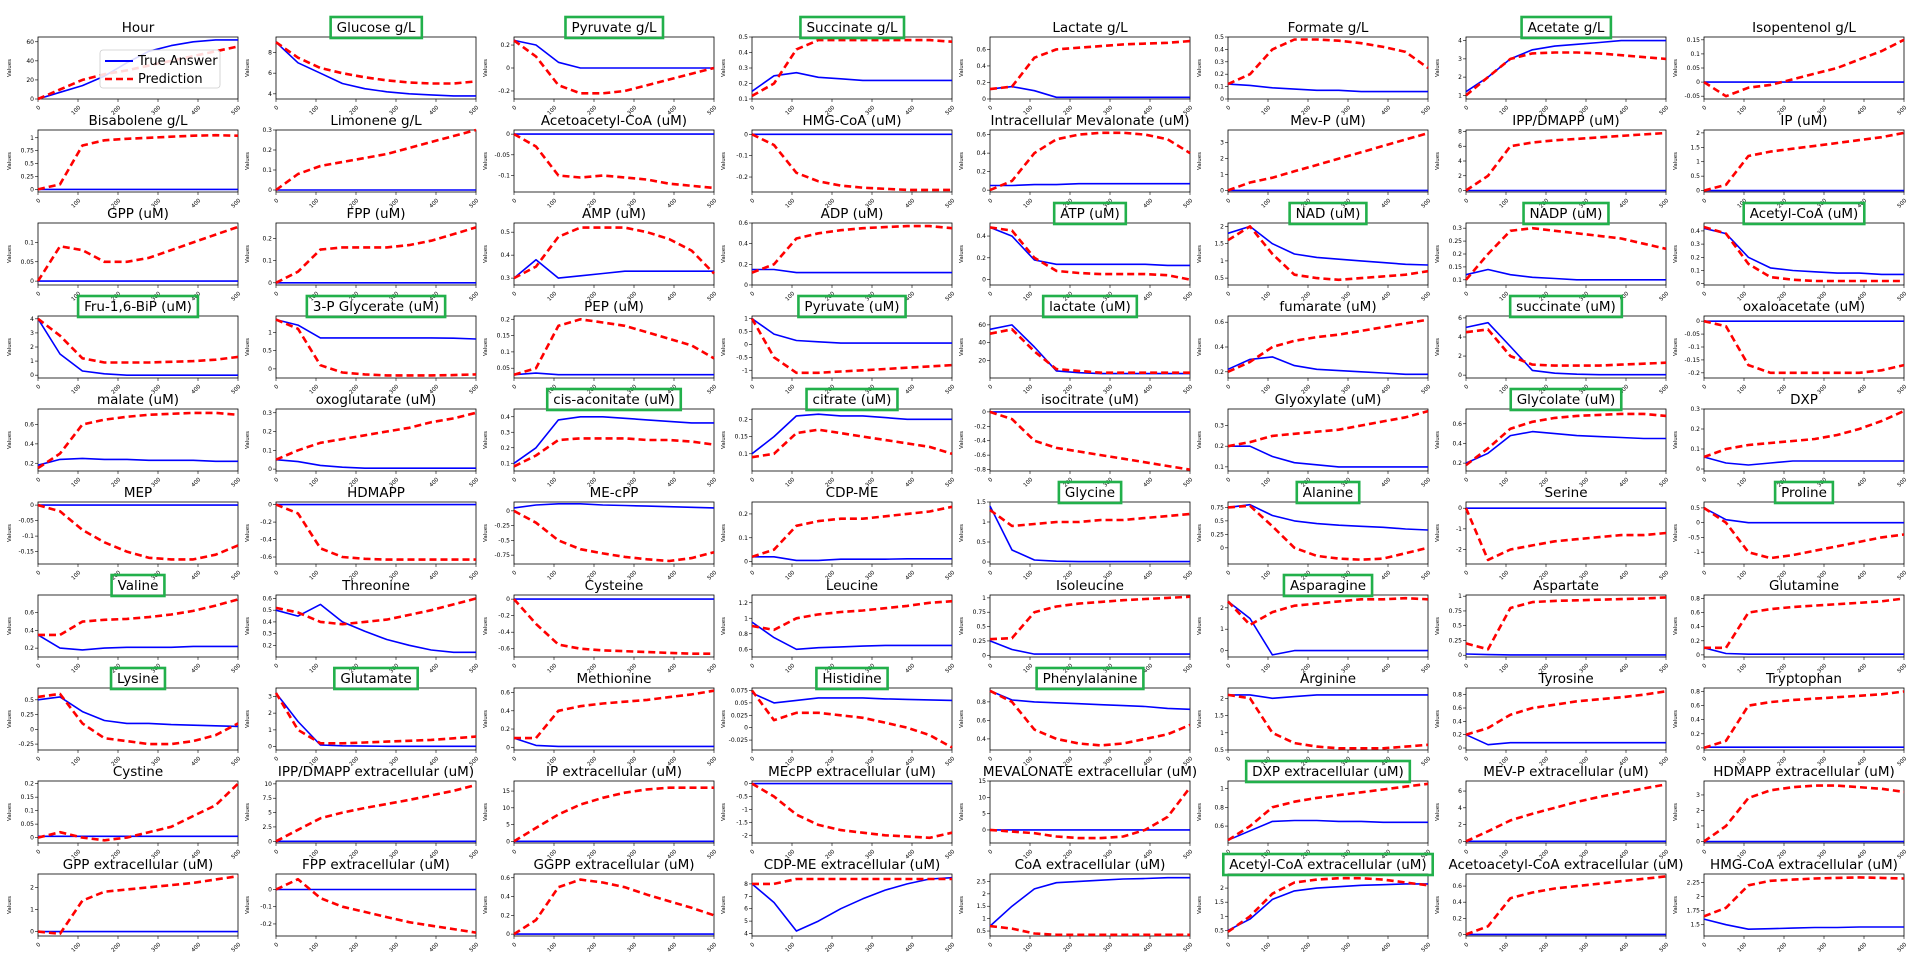 This screenshot has height=973, width=1920. I want to click on y-tick-label: 0.4, so click(981, 236).